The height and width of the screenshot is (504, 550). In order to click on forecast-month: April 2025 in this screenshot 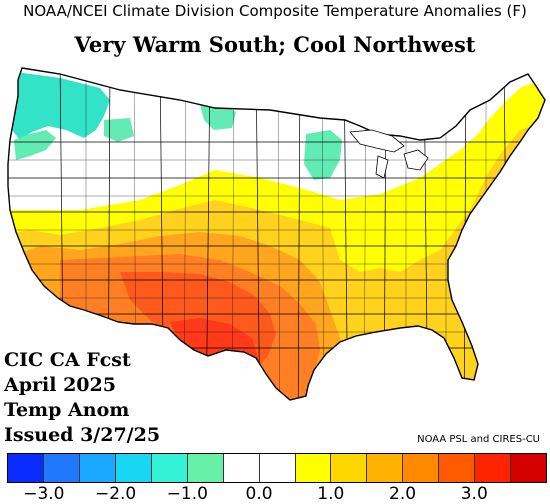, I will do `click(60, 385)`.